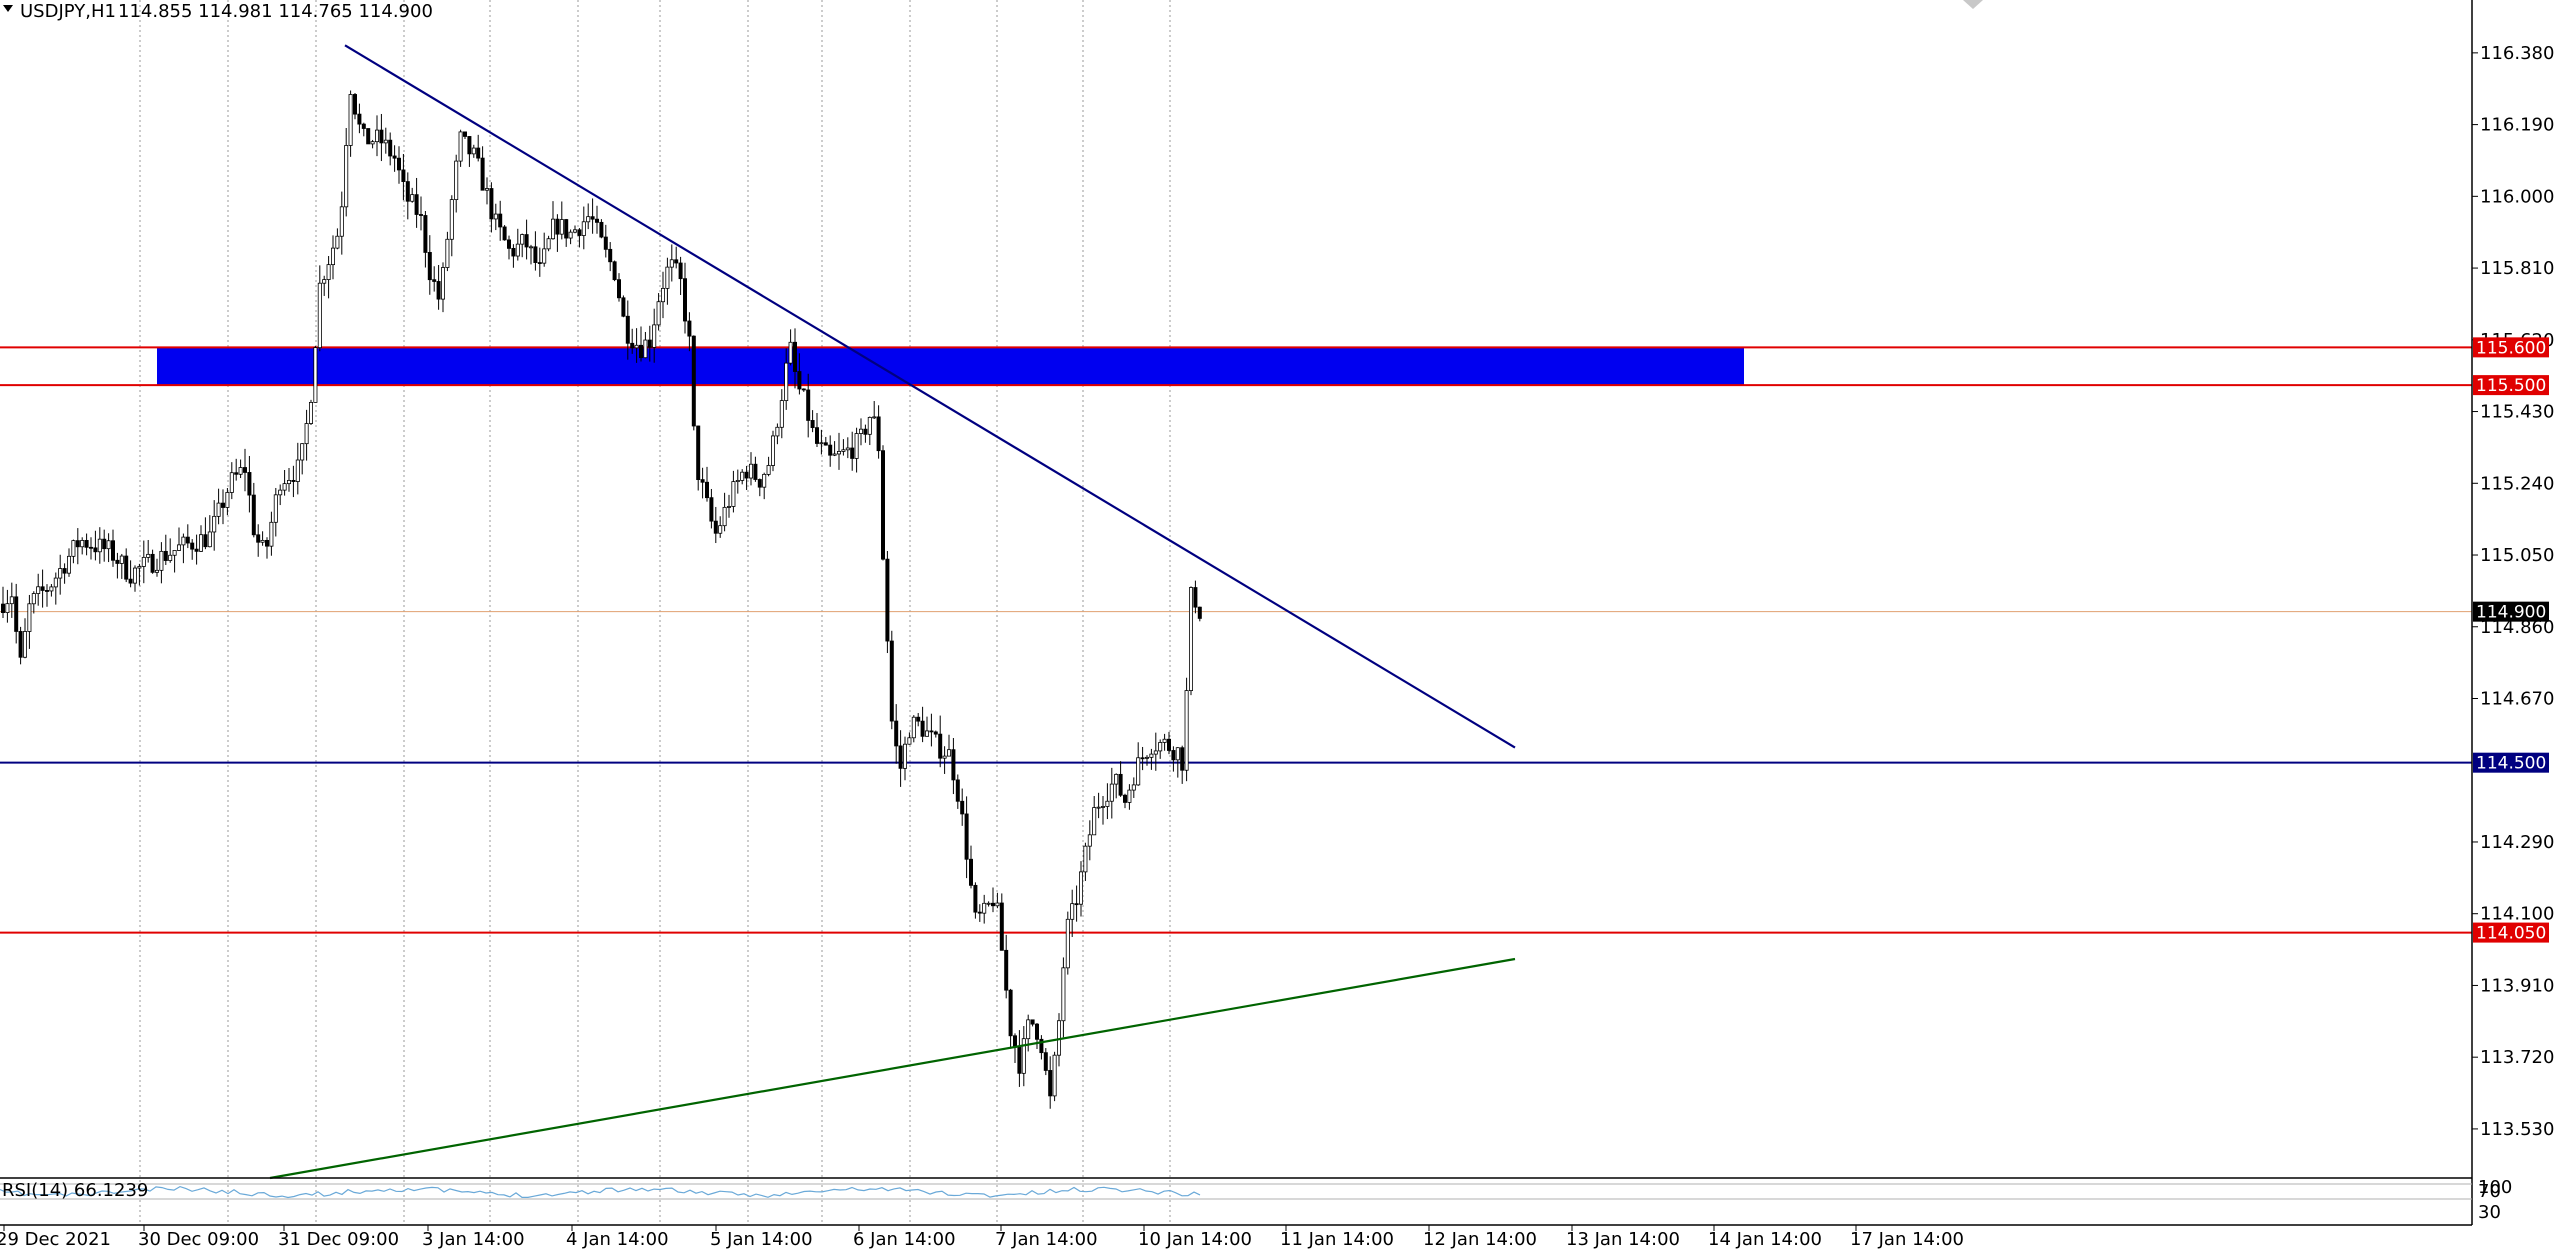  I want to click on x-tick-label-5: 5 Jan 14:00, so click(761, 1239).